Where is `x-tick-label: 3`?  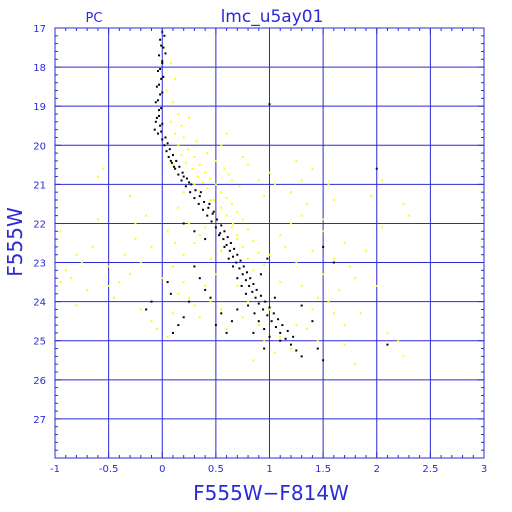 x-tick-label: 3 is located at coordinates (484, 469).